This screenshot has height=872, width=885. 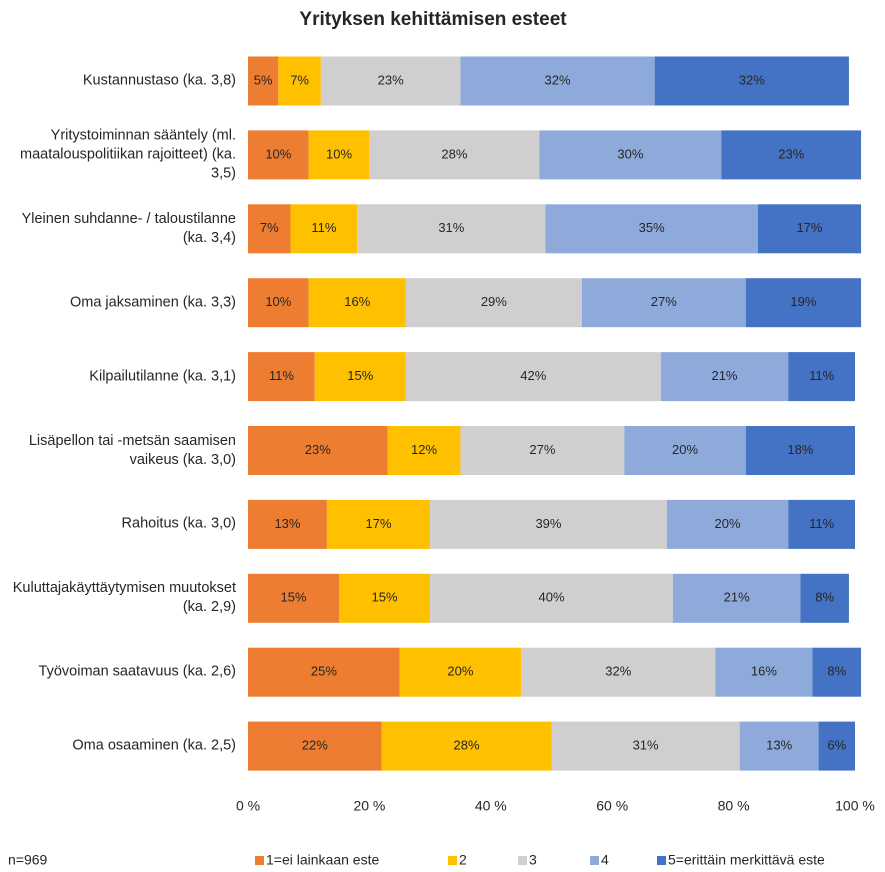 I want to click on data-label: 25%, so click(x=324, y=671).